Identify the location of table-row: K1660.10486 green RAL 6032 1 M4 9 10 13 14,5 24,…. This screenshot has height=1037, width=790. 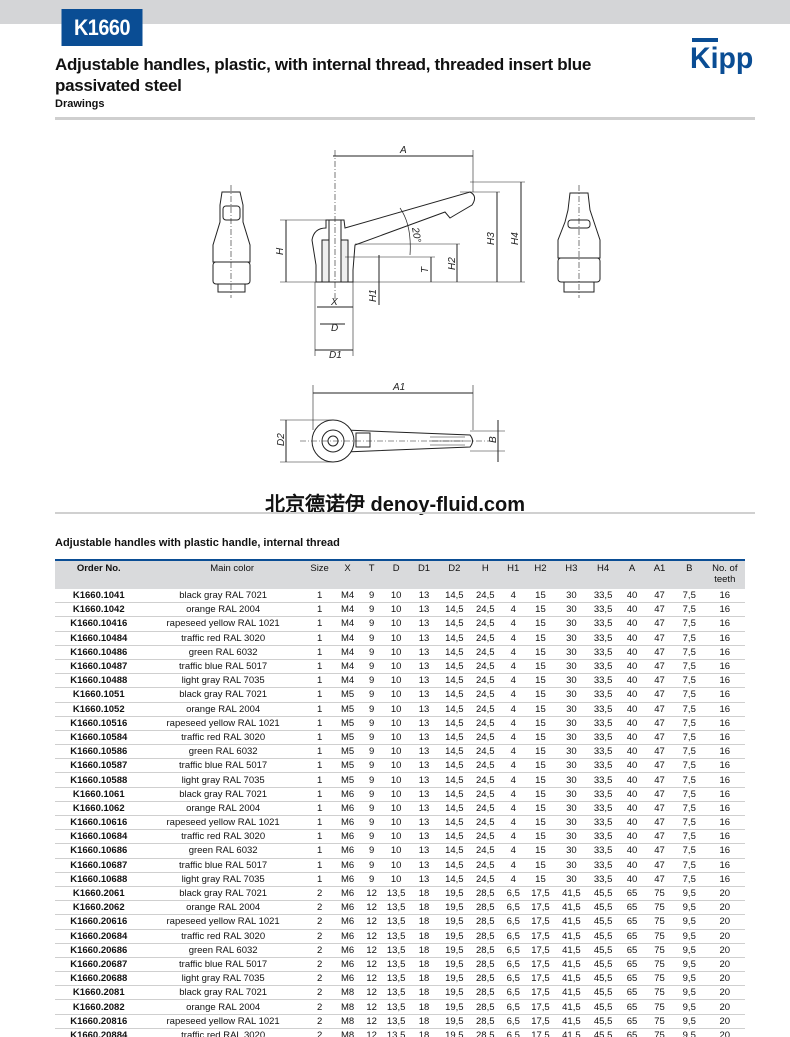
(400, 652).